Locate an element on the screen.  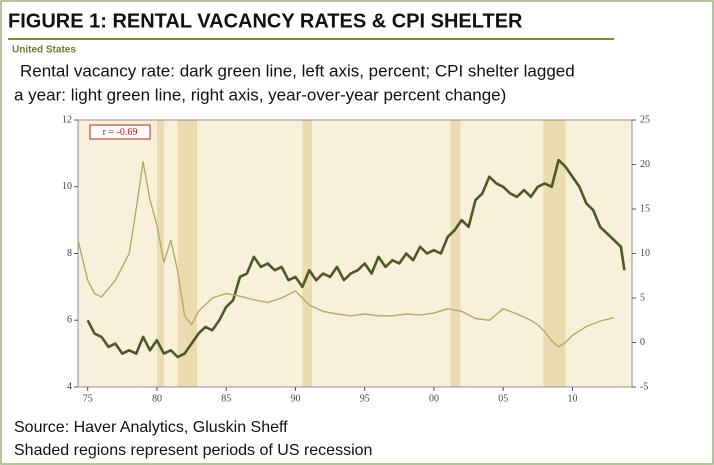
y-tick-label: 8 is located at coordinates (69, 253).